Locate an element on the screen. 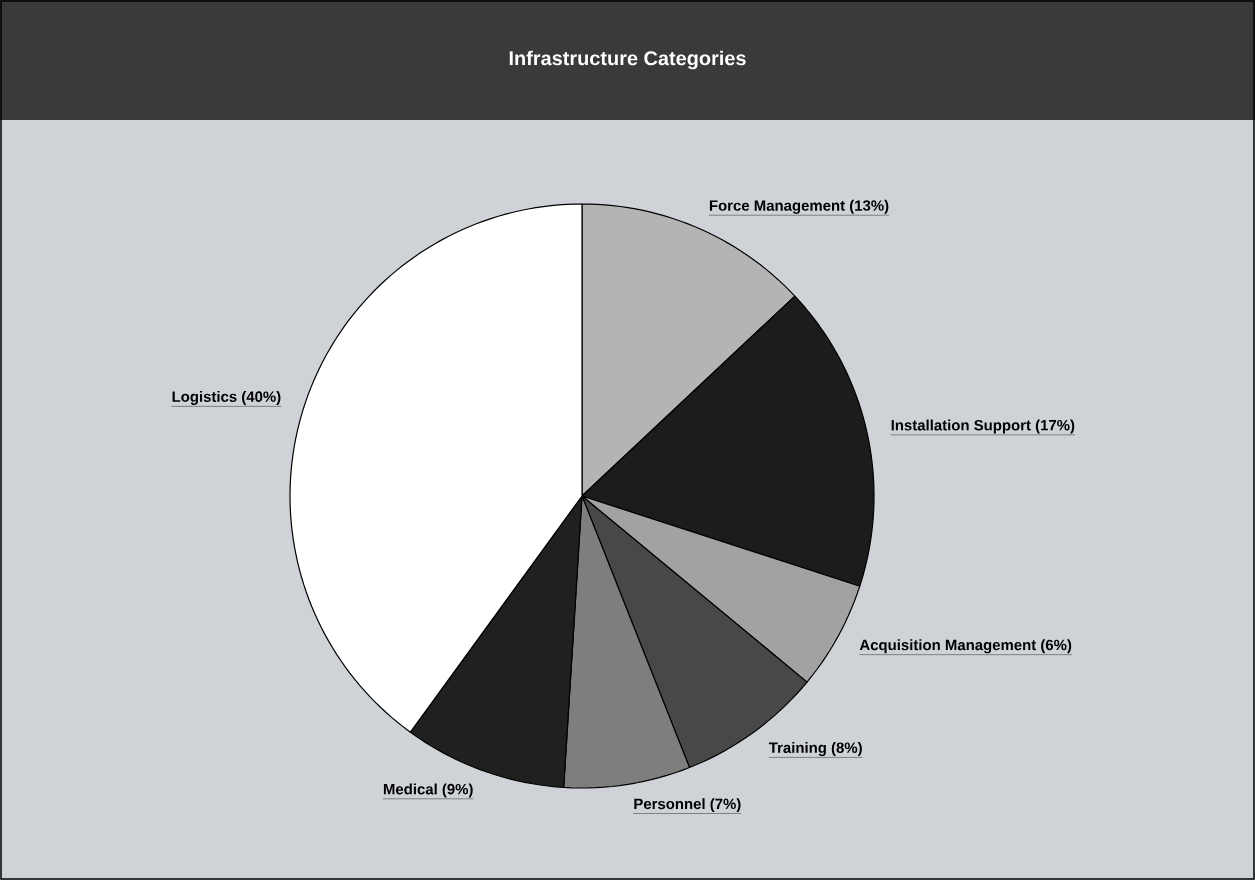 This screenshot has height=880, width=1255. slice-label: Training (8%) is located at coordinates (815, 749).